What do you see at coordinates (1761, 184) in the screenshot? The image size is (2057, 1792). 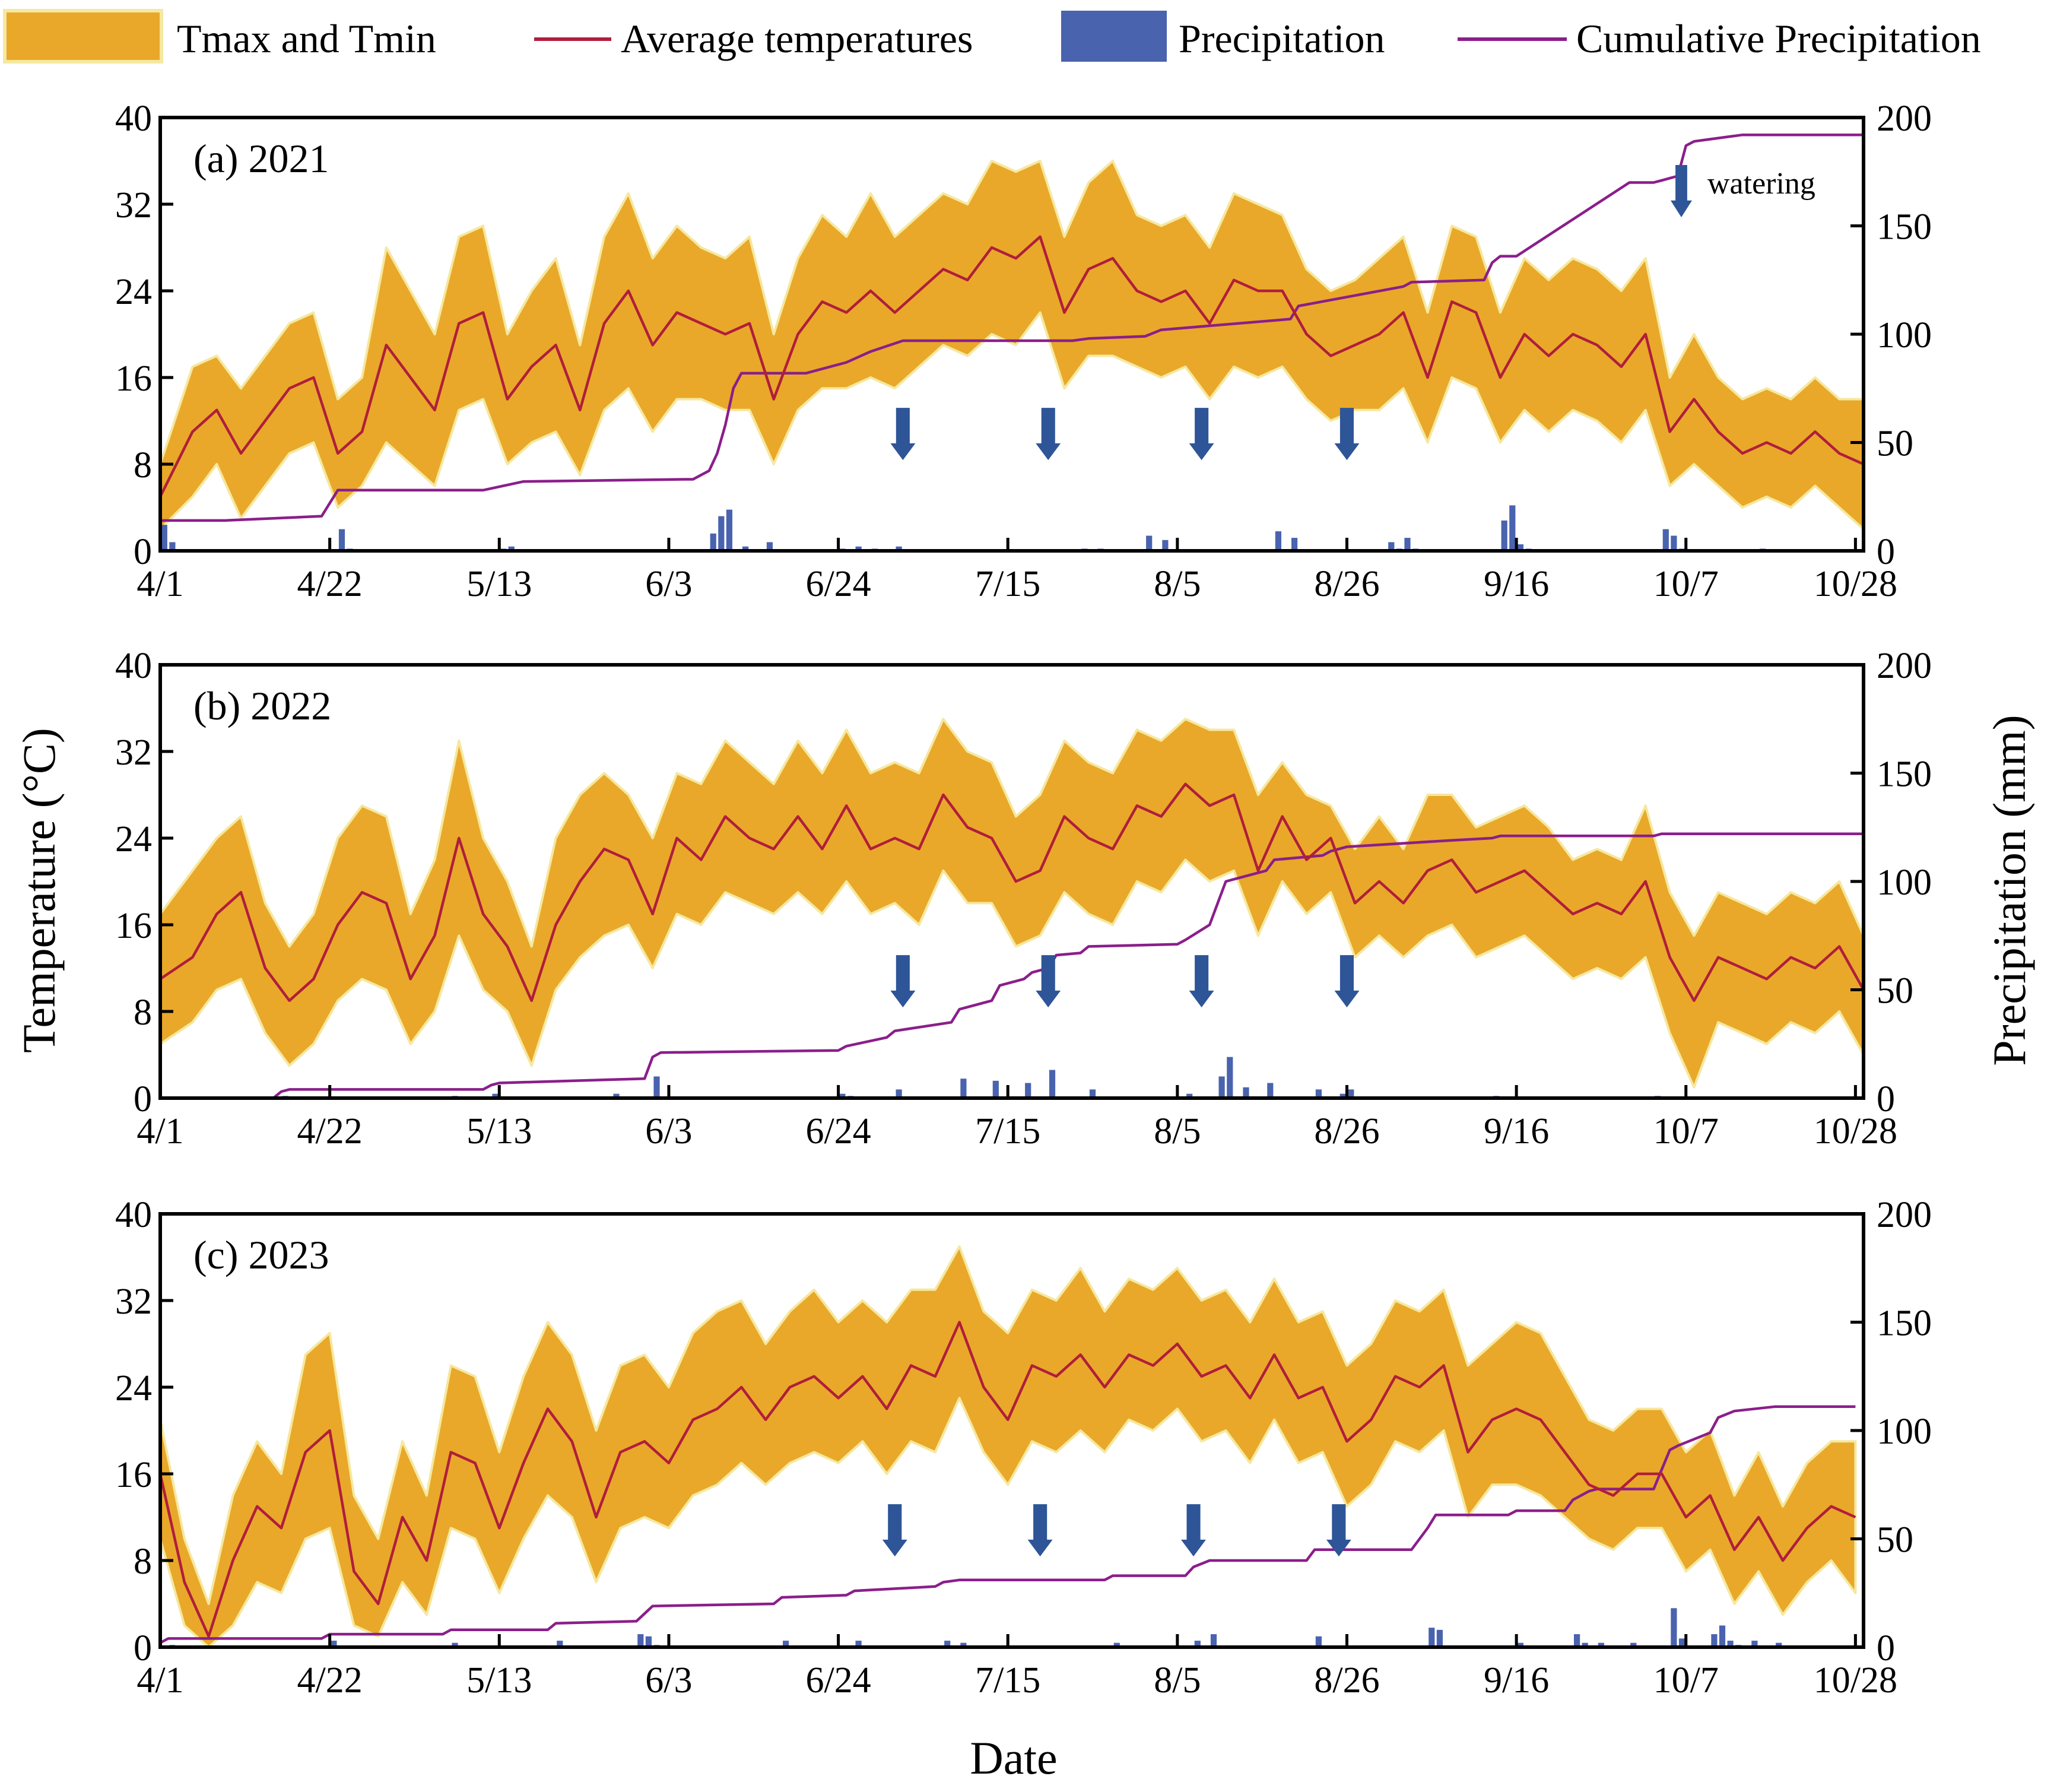 I see `watering-legend-label: watering` at bounding box center [1761, 184].